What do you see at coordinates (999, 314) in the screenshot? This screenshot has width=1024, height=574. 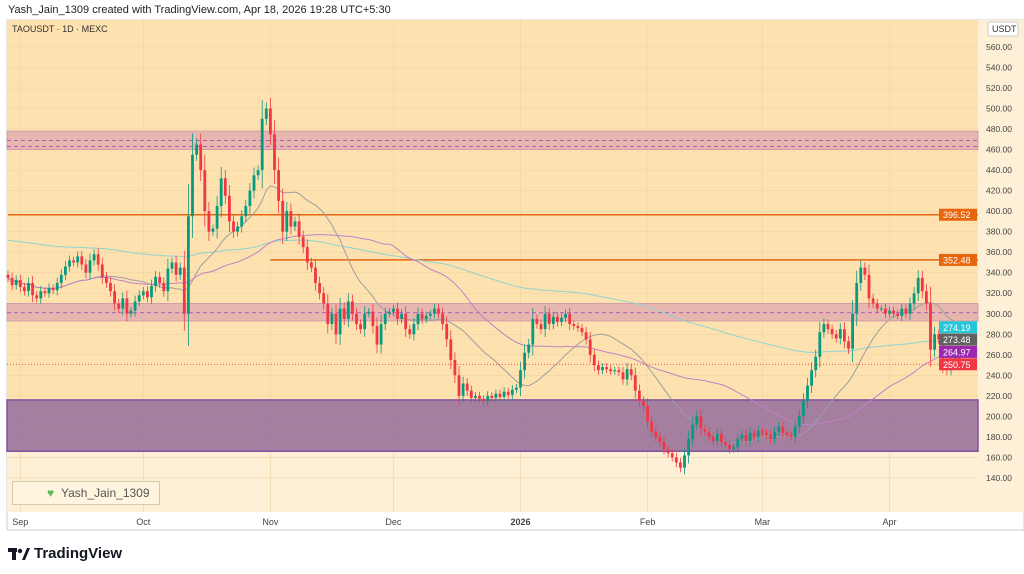 I see `price-tick-label: 300.00` at bounding box center [999, 314].